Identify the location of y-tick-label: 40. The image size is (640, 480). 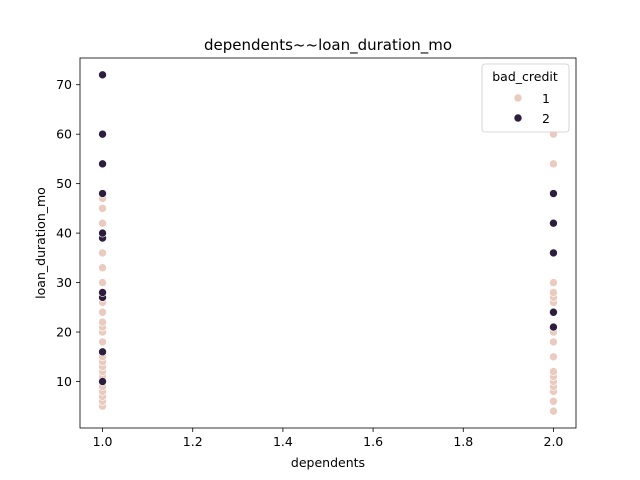
(64, 233).